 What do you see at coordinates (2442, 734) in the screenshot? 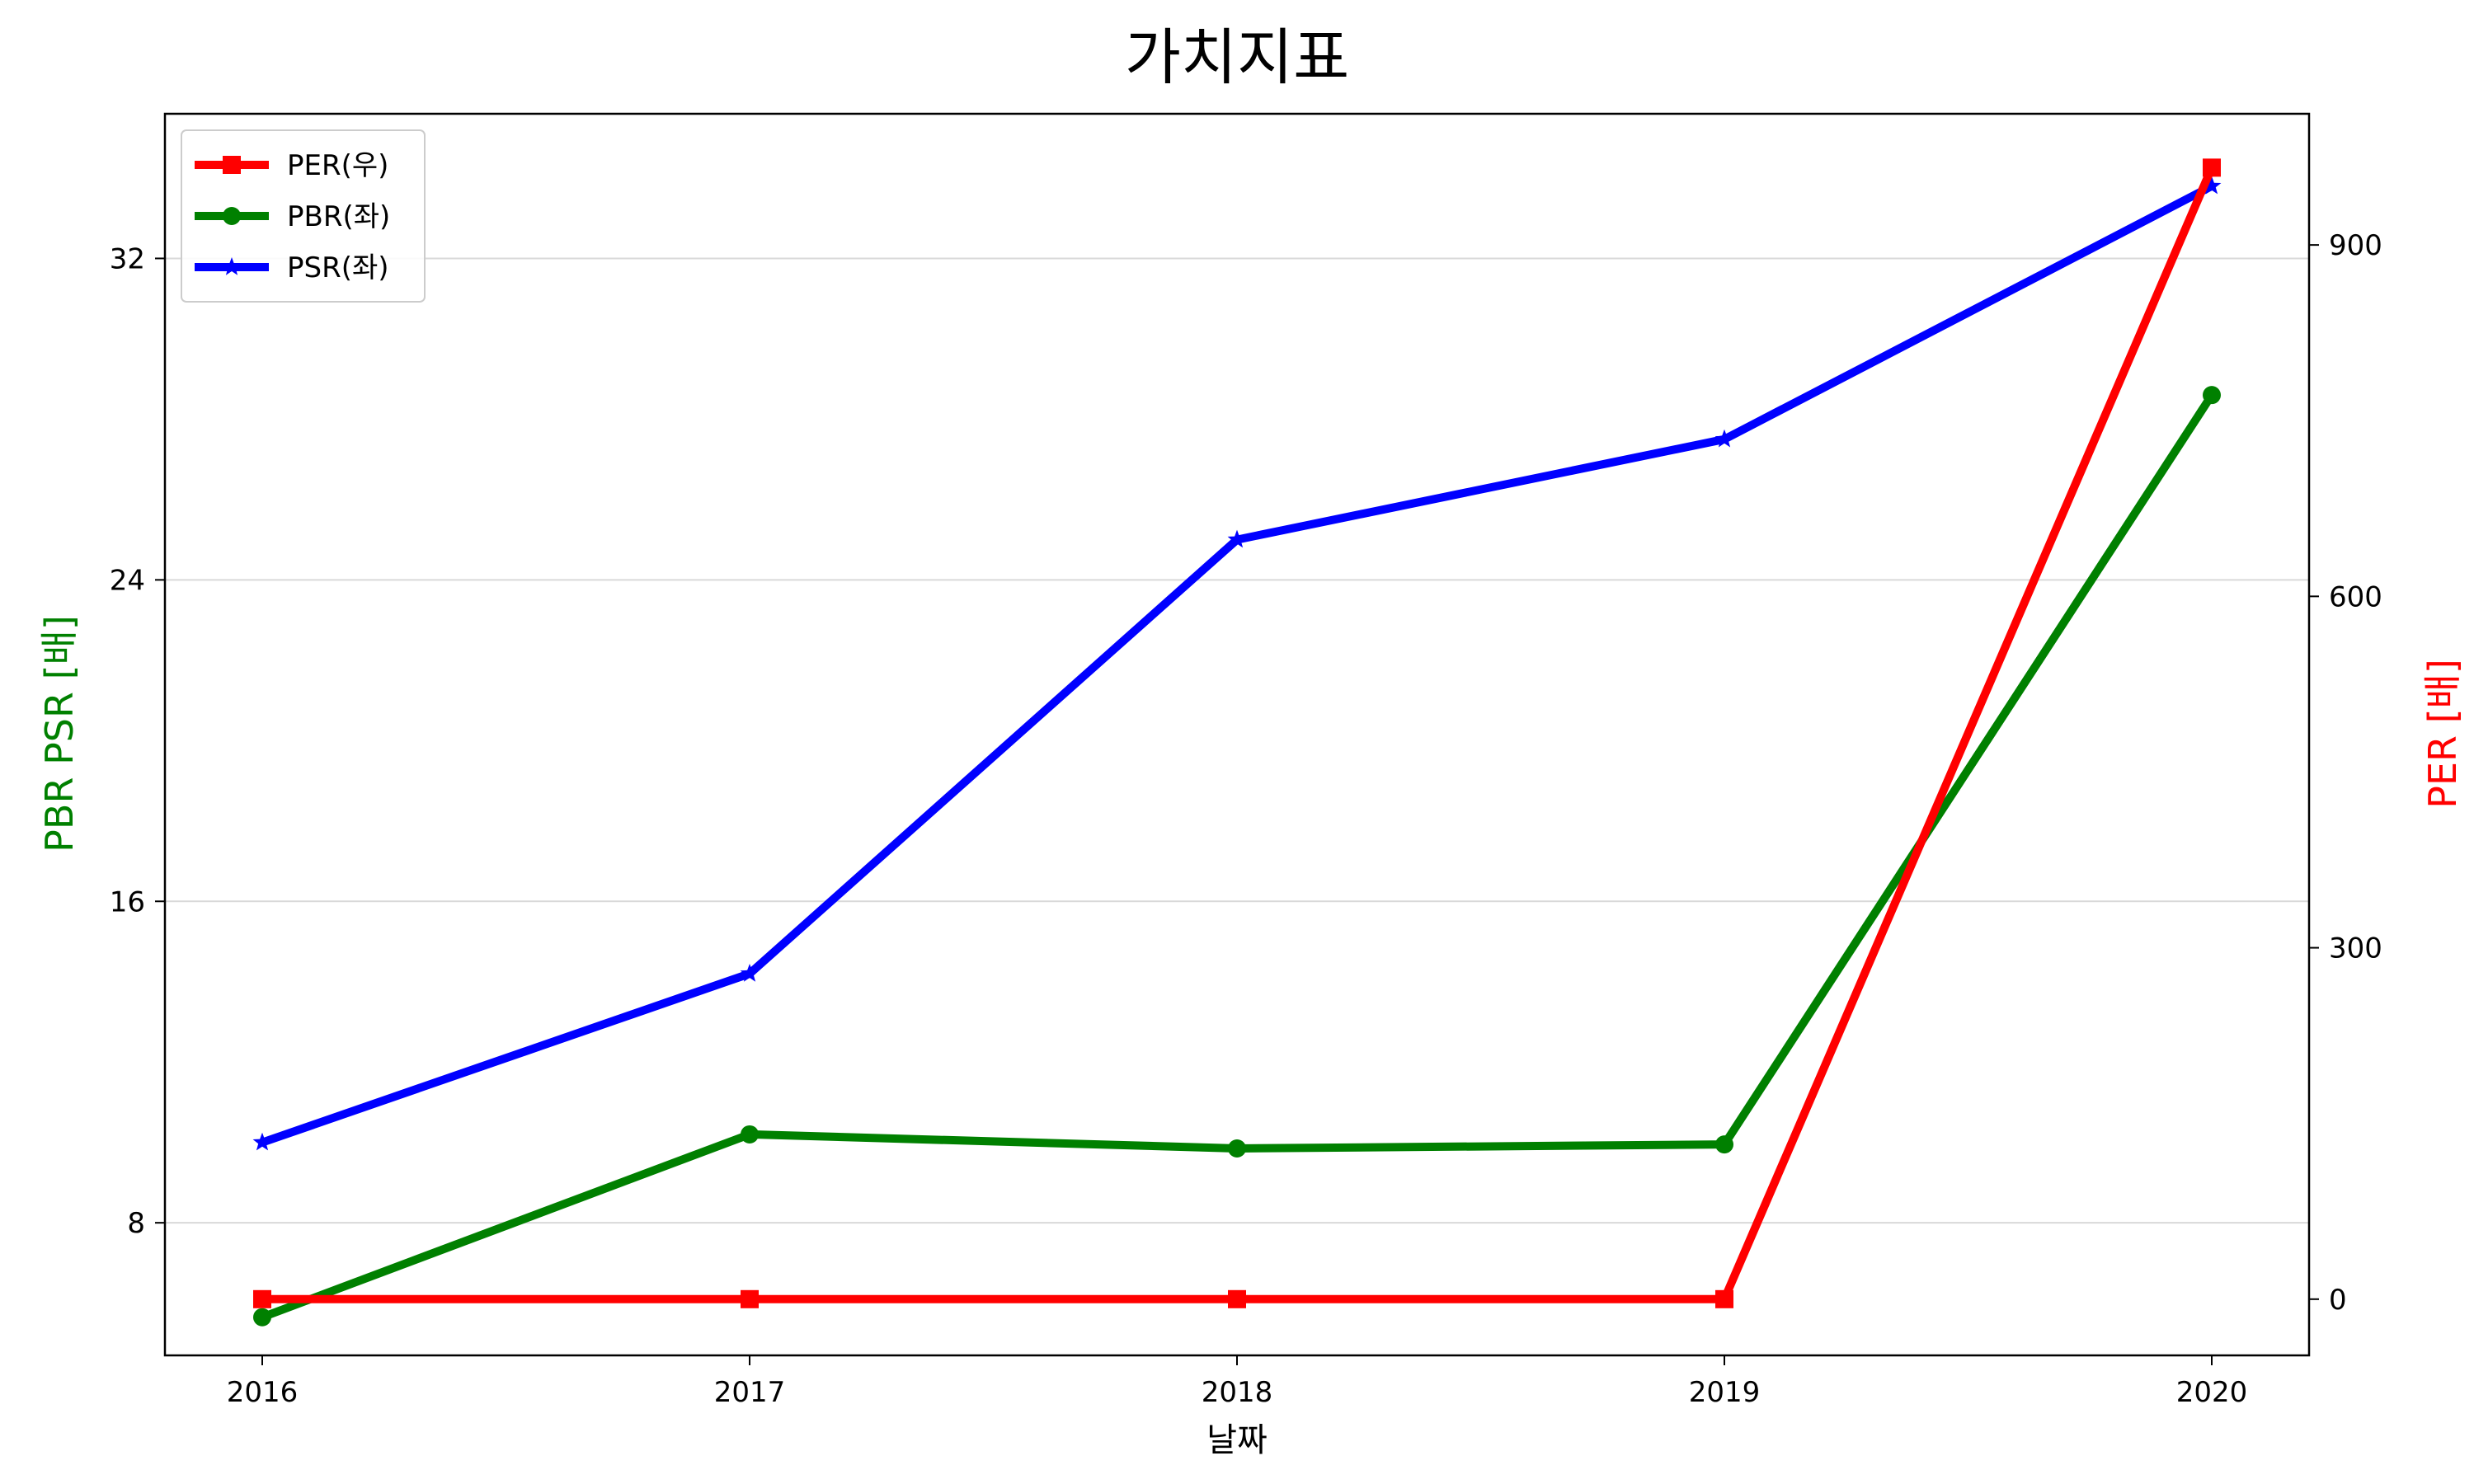
I see `y-axis-right-title: PER [배]` at bounding box center [2442, 734].